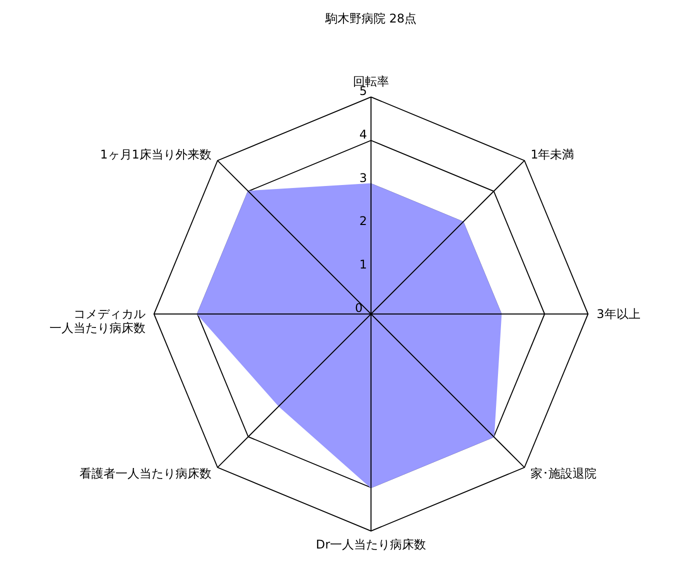 The width and height of the screenshot is (695, 580). Describe the element at coordinates (371, 545) in the screenshot. I see `spoke-label: Dr一人当たり病床数` at that location.